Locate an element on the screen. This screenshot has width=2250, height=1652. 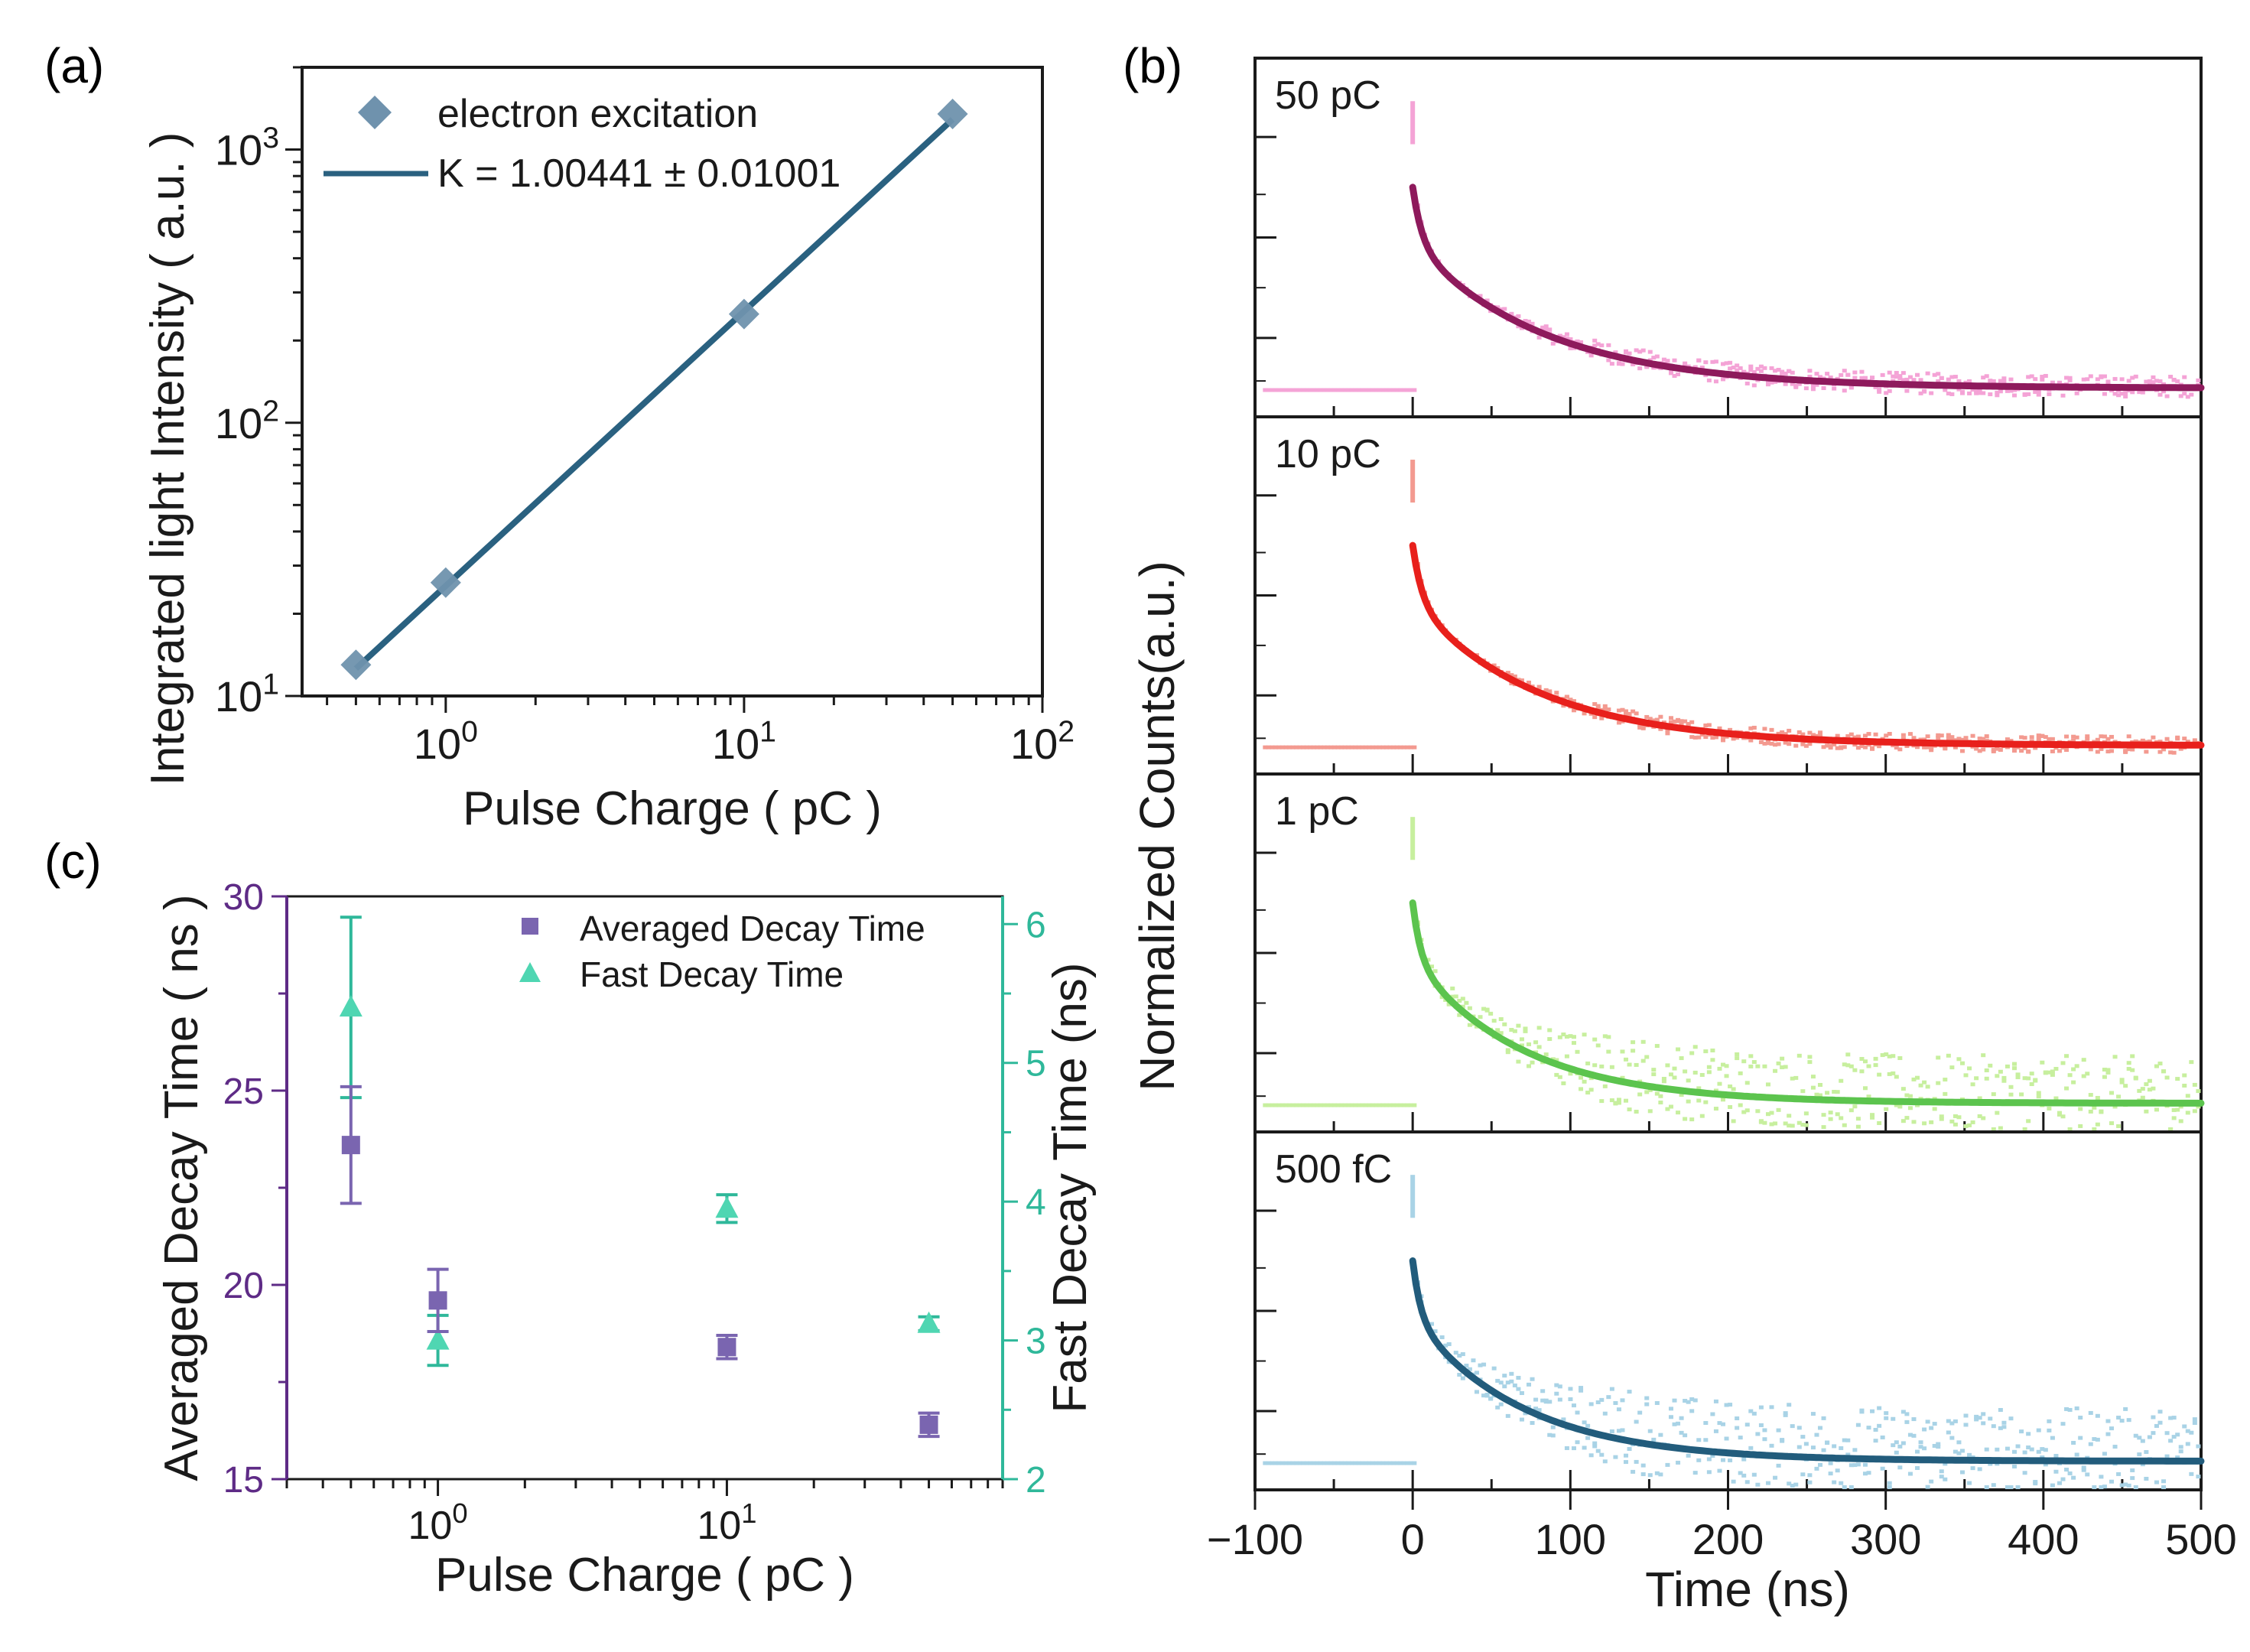
legend-a-marker-icon is located at coordinates (375, 112).